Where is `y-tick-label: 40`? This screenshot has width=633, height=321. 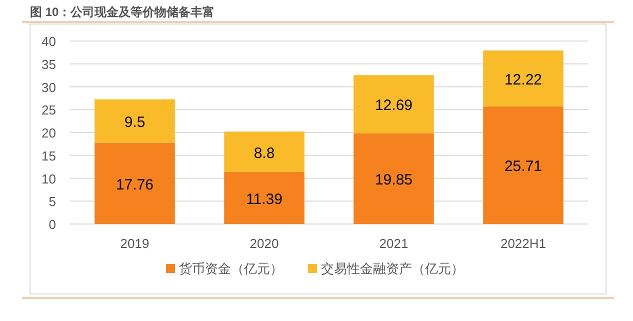
y-tick-label: 40 is located at coordinates (49, 41).